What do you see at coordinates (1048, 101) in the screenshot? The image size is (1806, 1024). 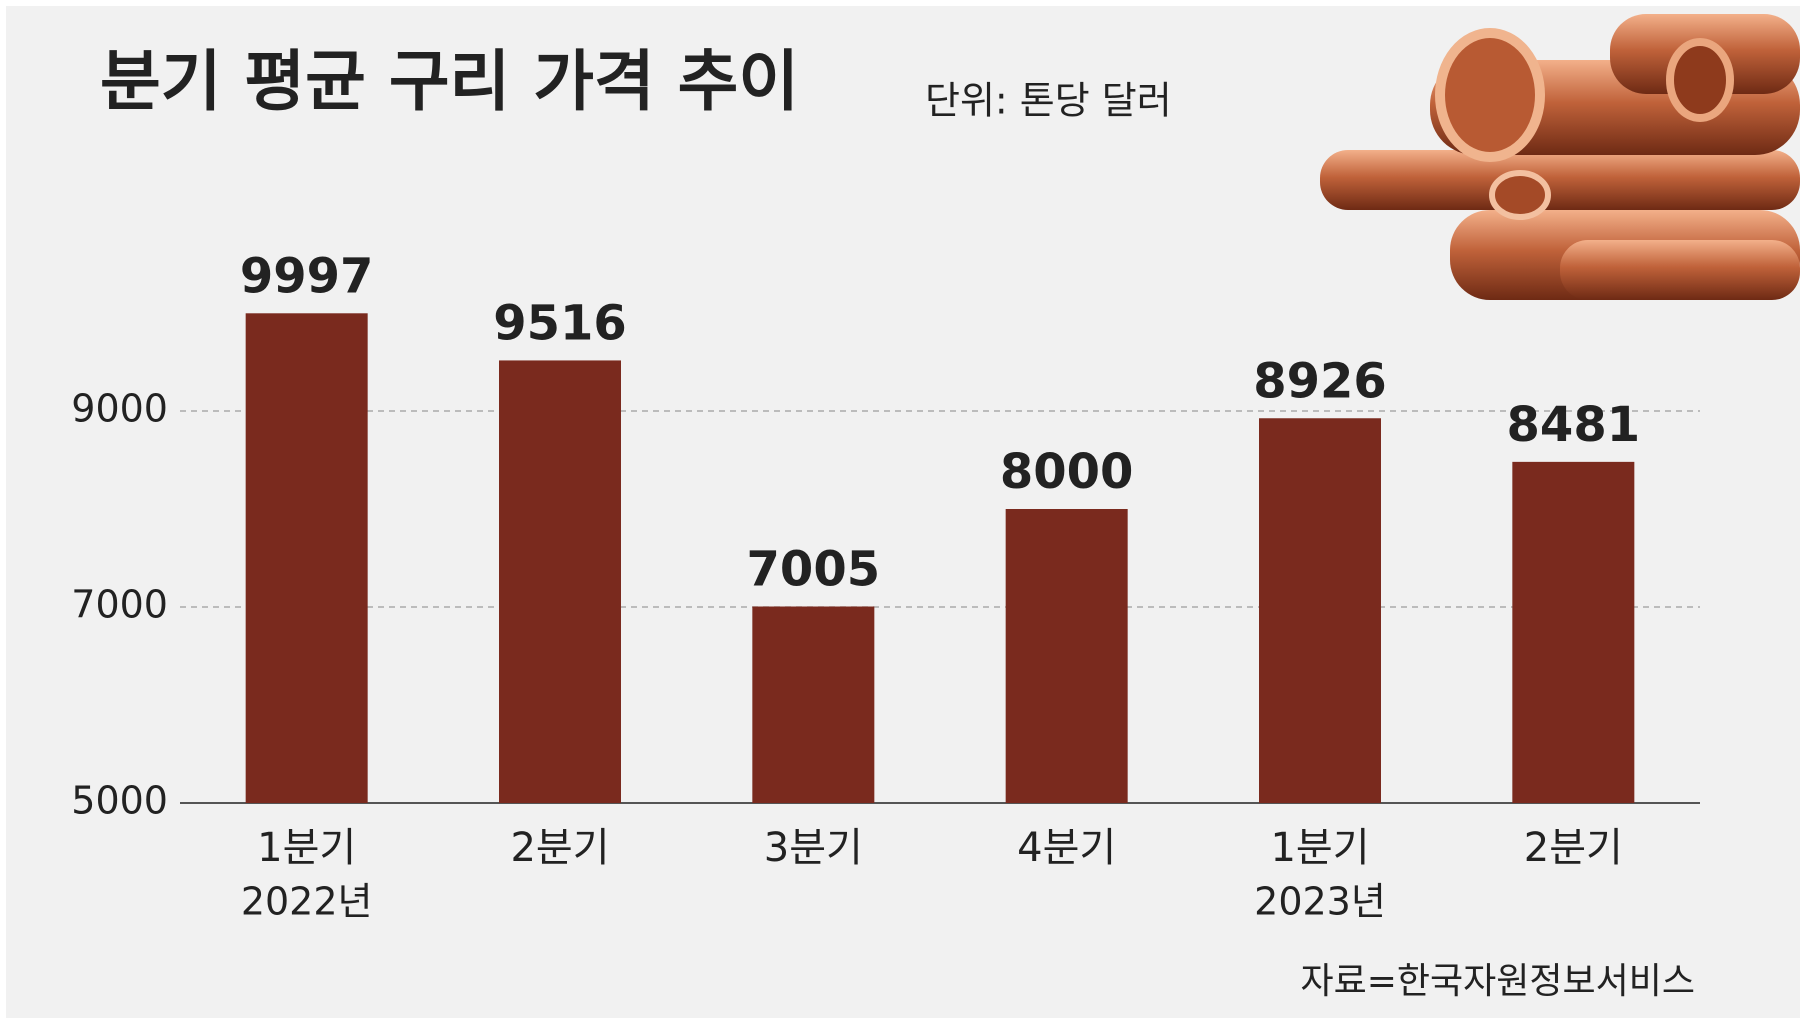 I see `chart-subtitle: 단위: 톤당 달러` at bounding box center [1048, 101].